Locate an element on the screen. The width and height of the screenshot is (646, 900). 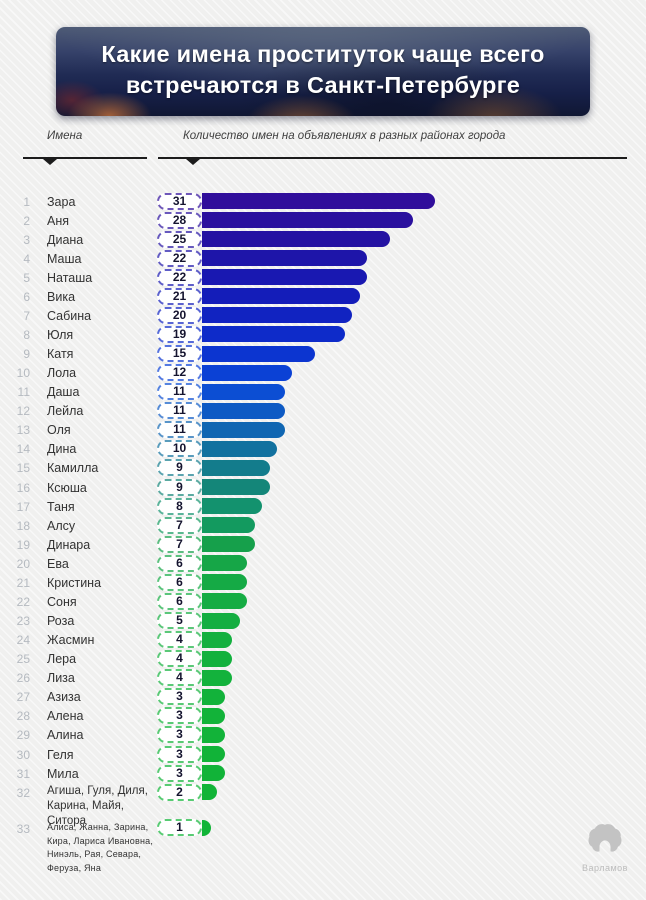
chart-row: 16 Ксюша 9 is located at coordinates (323, 488).